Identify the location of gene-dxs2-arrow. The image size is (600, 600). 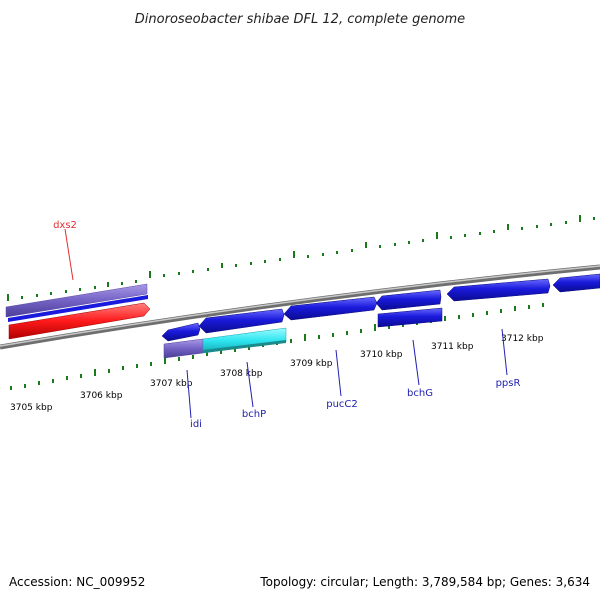
(79, 321).